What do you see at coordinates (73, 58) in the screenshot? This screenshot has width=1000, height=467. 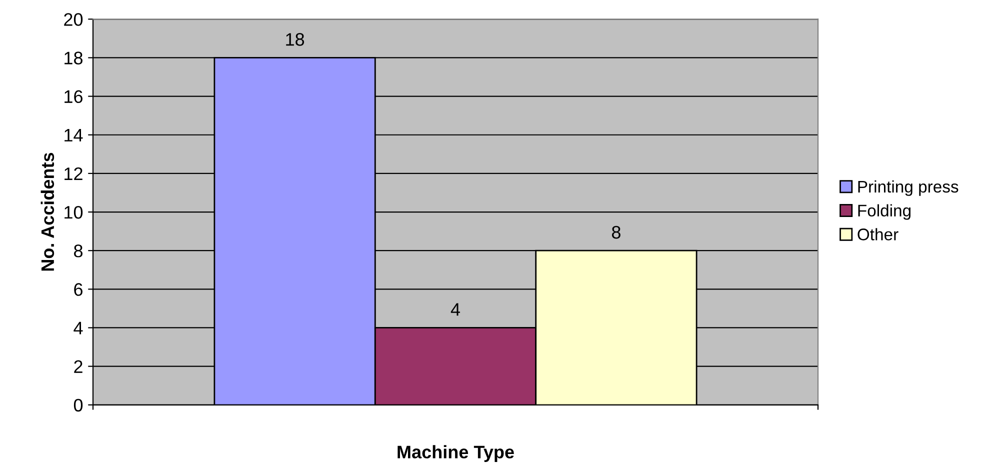 I see `y-tick-label: 18` at bounding box center [73, 58].